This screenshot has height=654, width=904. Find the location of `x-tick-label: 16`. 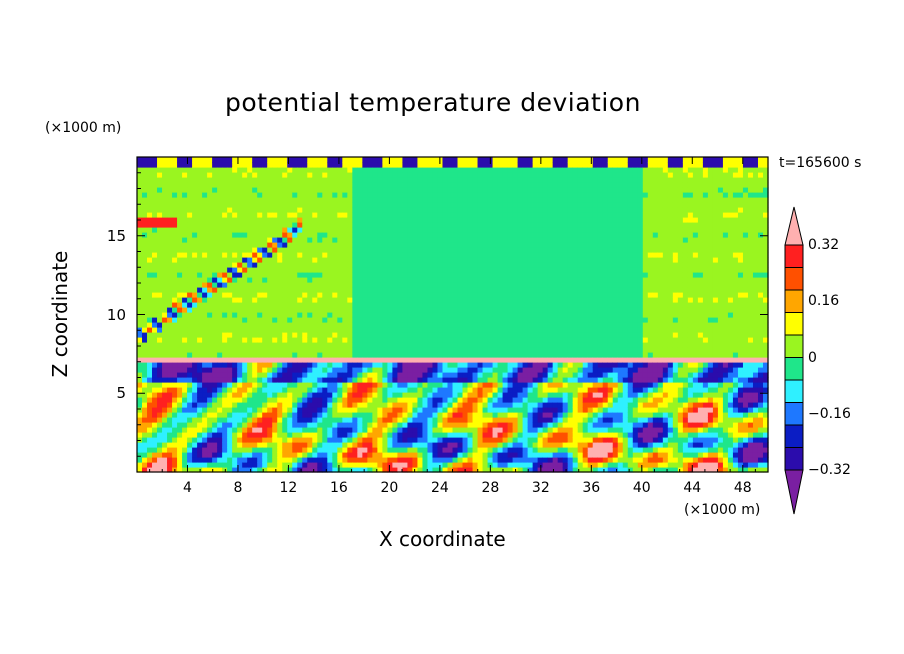

x-tick-label: 16 is located at coordinates (338, 488).